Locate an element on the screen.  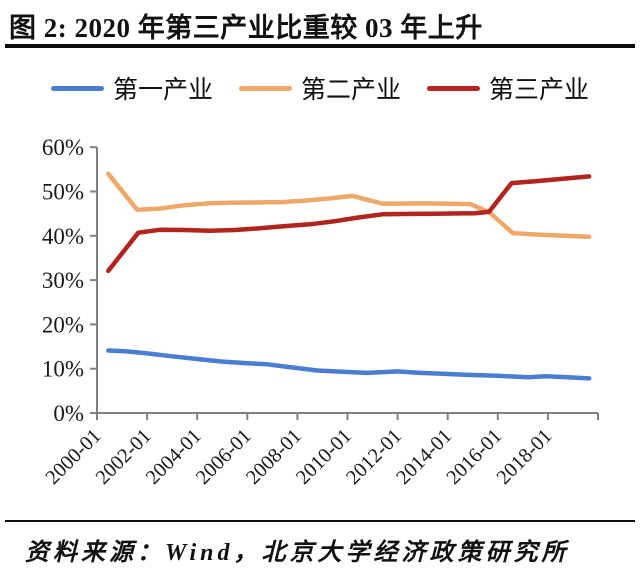
legend-item-secondary: 第二产业 is located at coordinates (319, 88).